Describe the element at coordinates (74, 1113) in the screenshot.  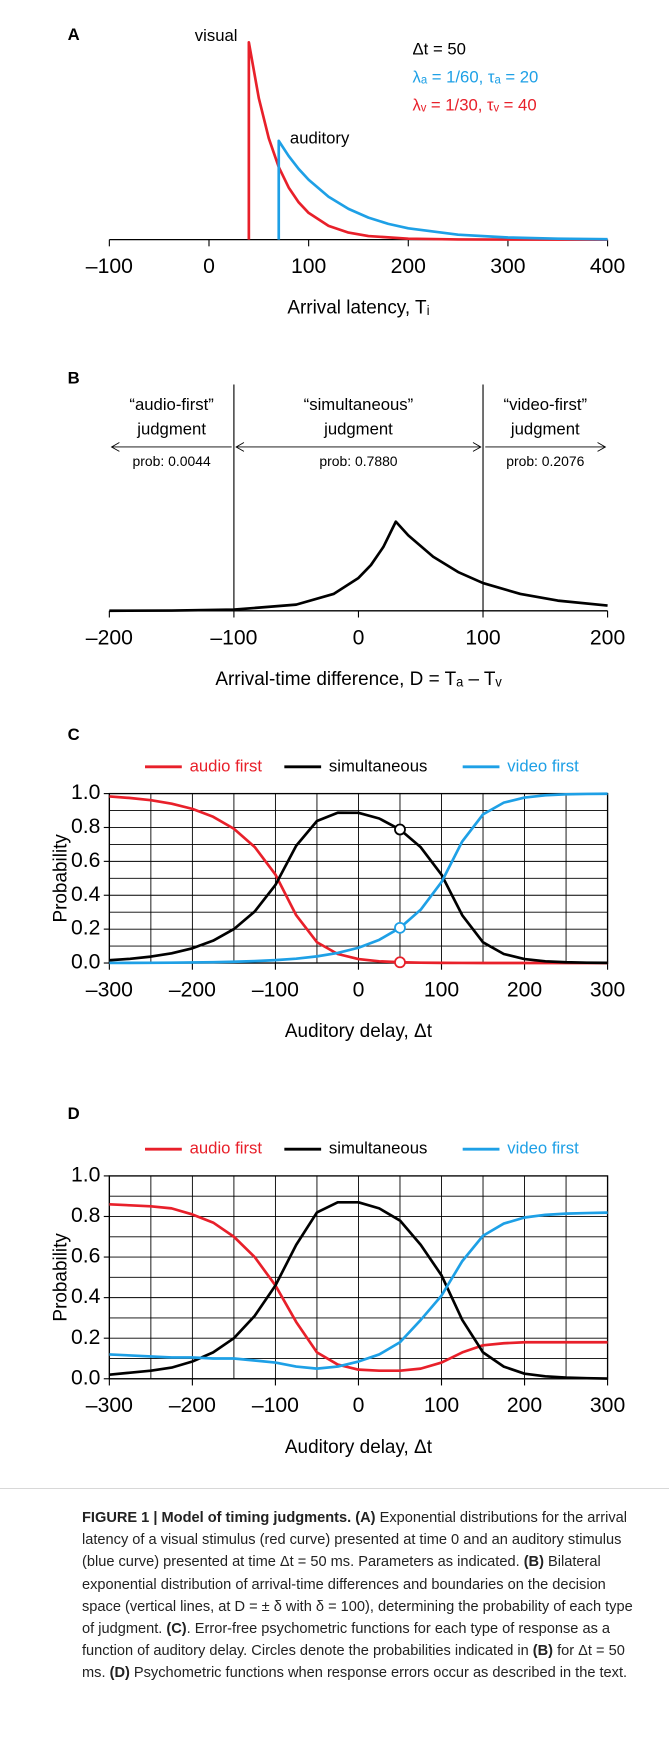
I see `panel-label: D` at that location.